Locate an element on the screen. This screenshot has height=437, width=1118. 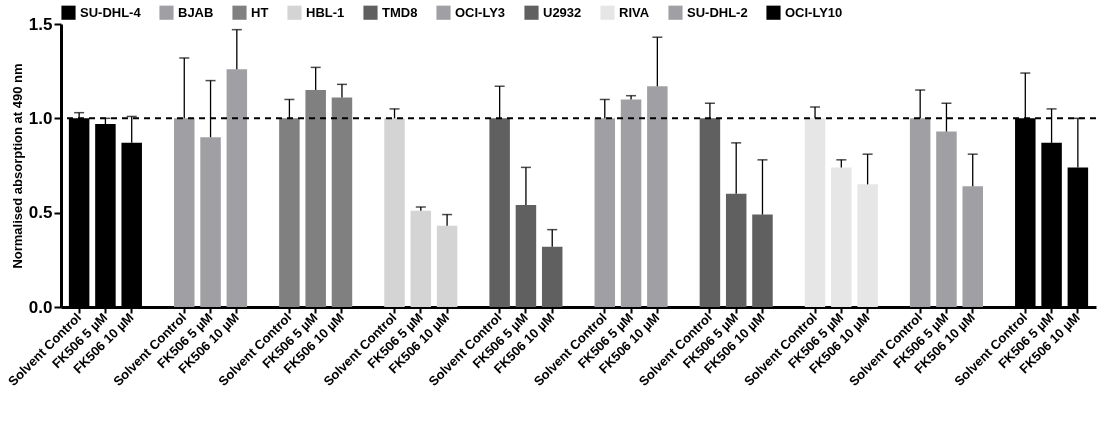
legend-label: RIVA is located at coordinates (634, 12).